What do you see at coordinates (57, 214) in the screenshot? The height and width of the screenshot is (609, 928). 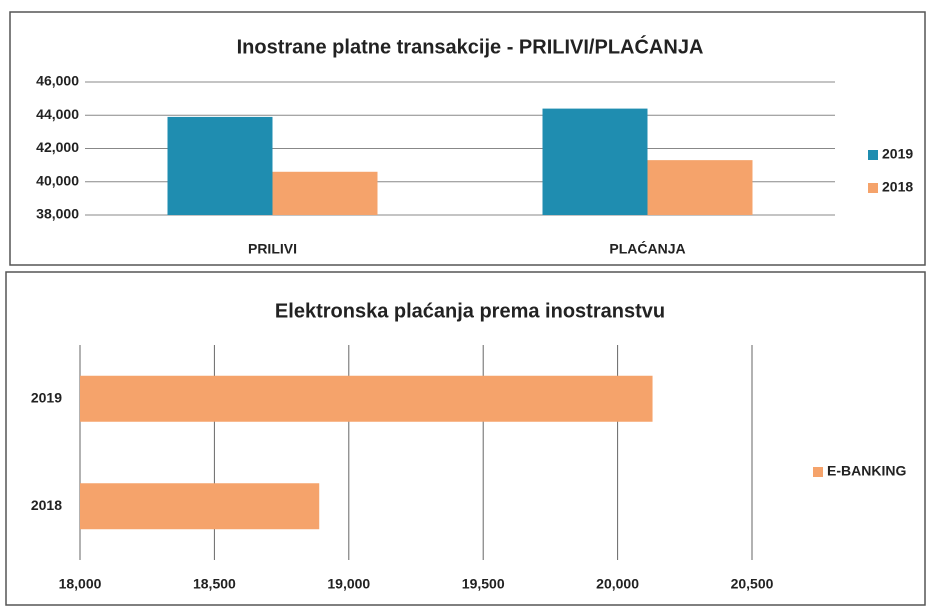 I see `y-tick-label: 38,000` at bounding box center [57, 214].